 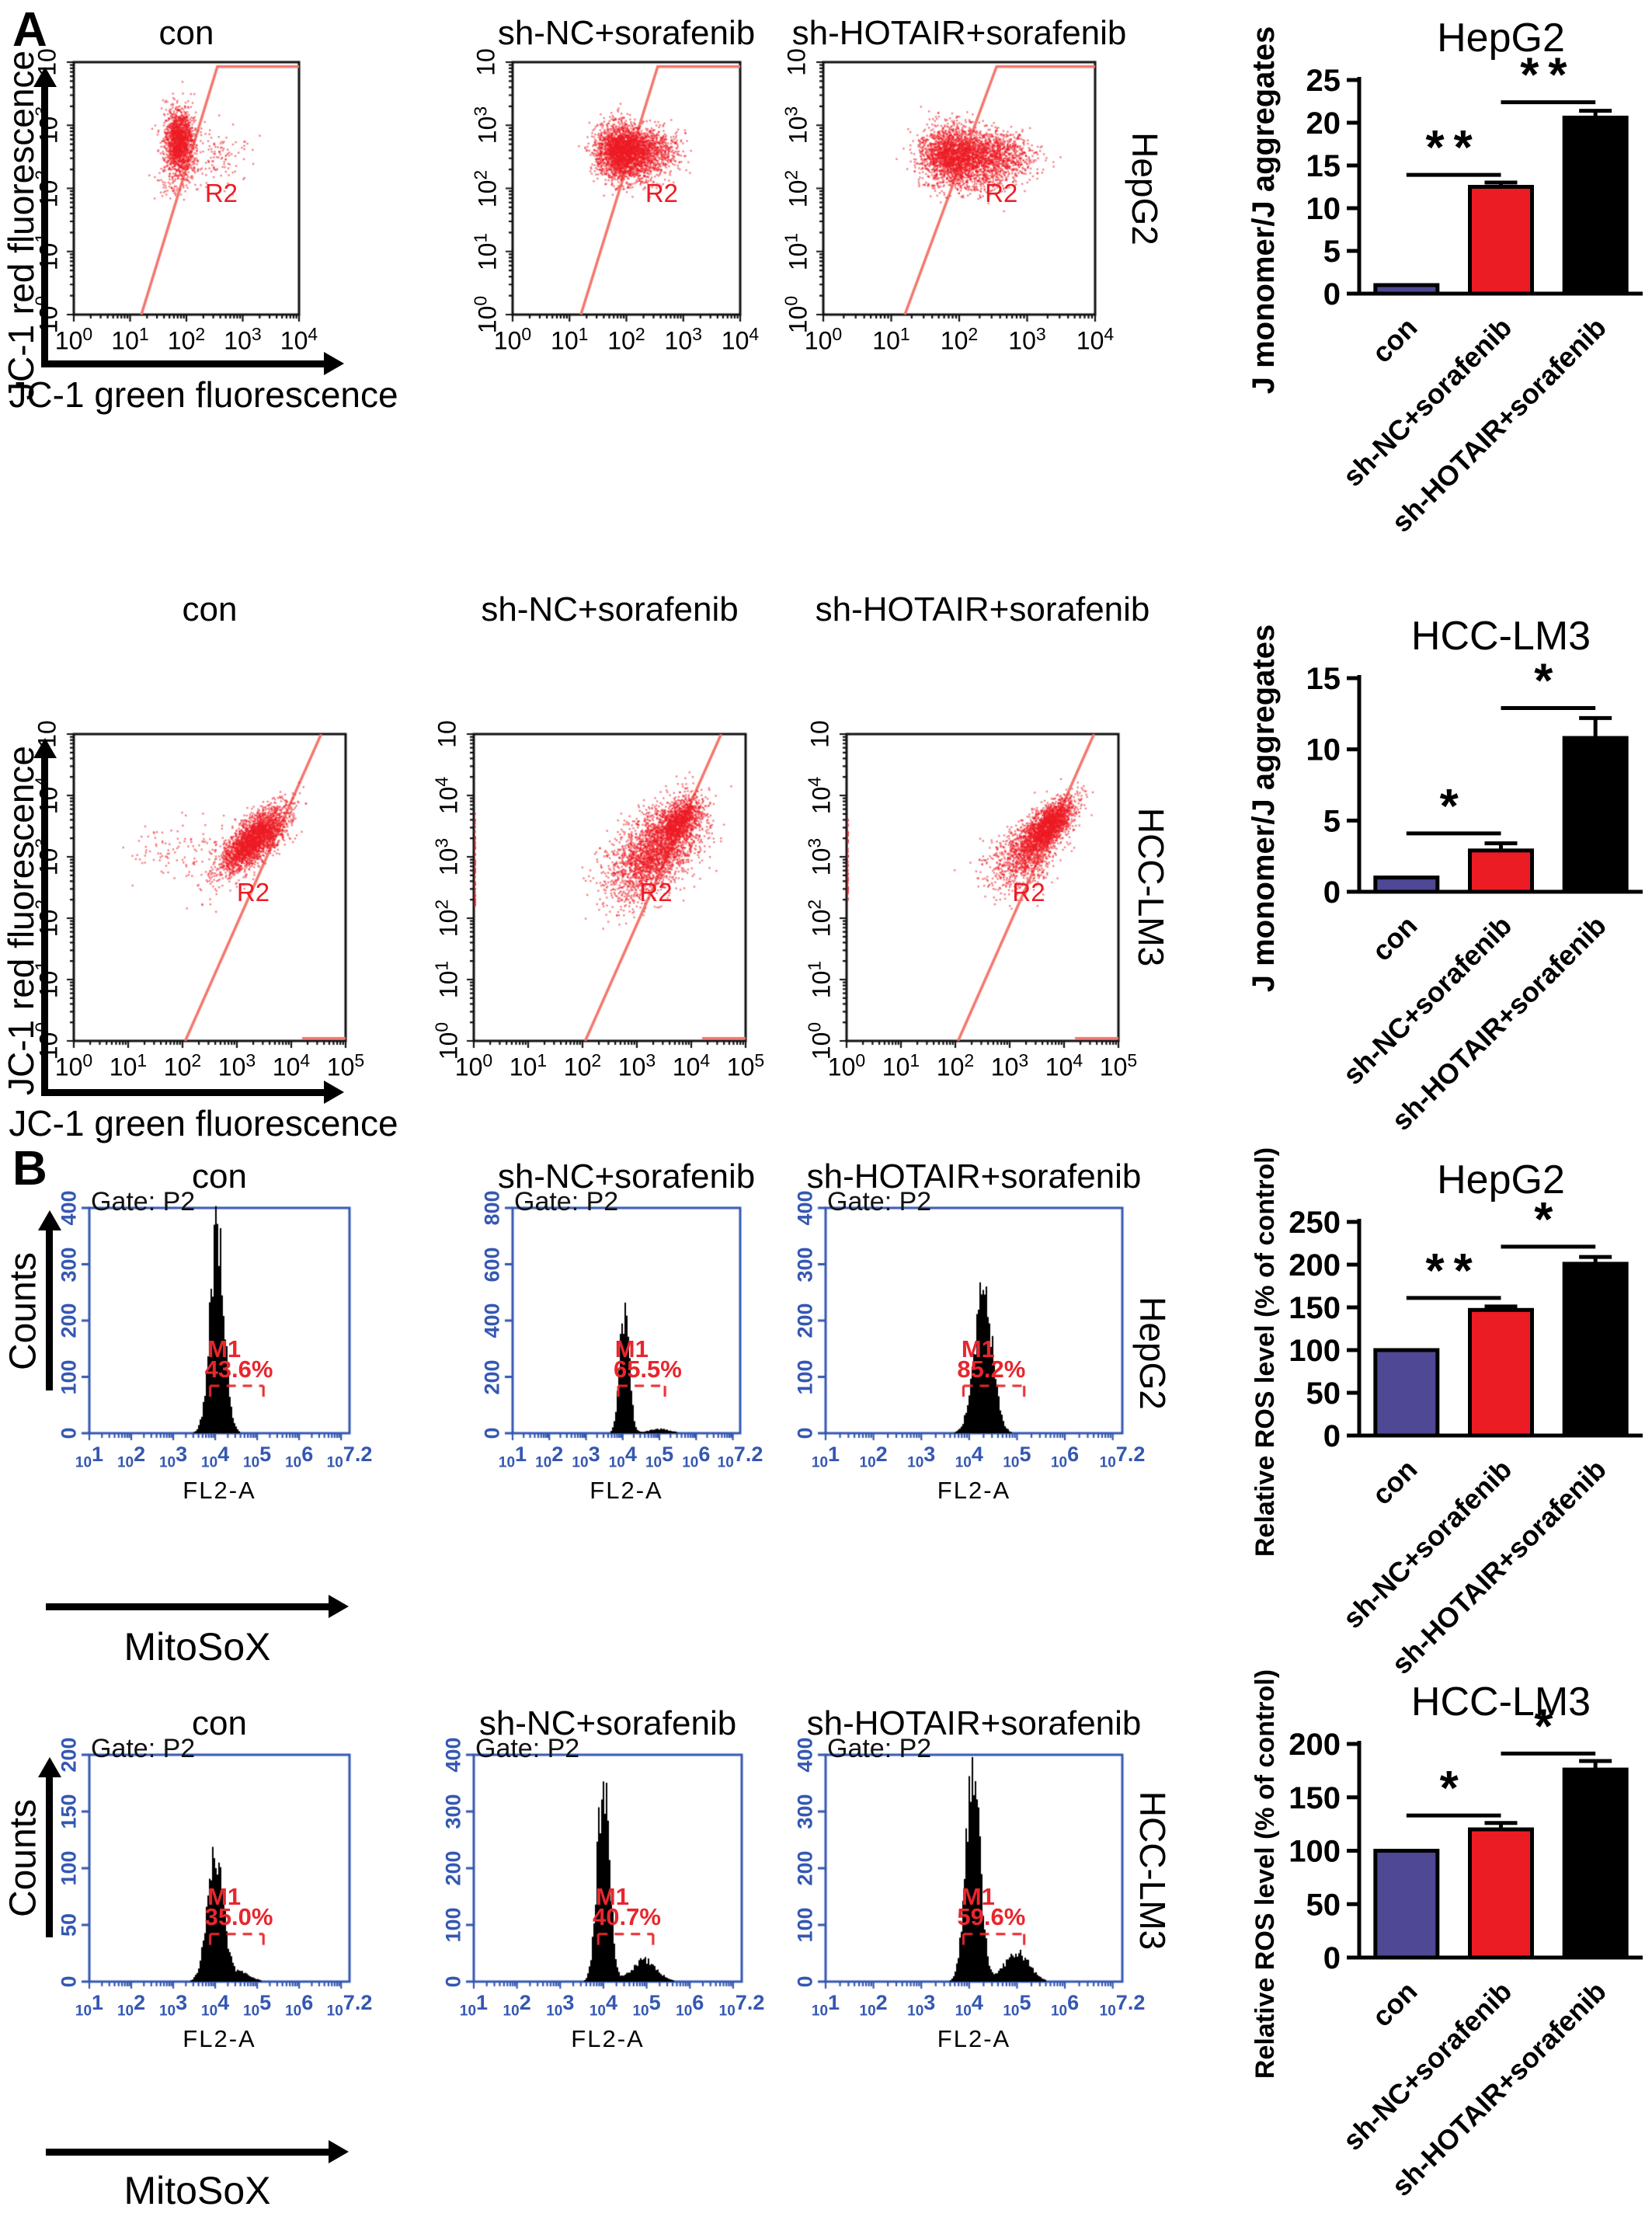 What do you see at coordinates (69, 1811) in the screenshot?
I see `axis-tick-label: 150` at bounding box center [69, 1811].